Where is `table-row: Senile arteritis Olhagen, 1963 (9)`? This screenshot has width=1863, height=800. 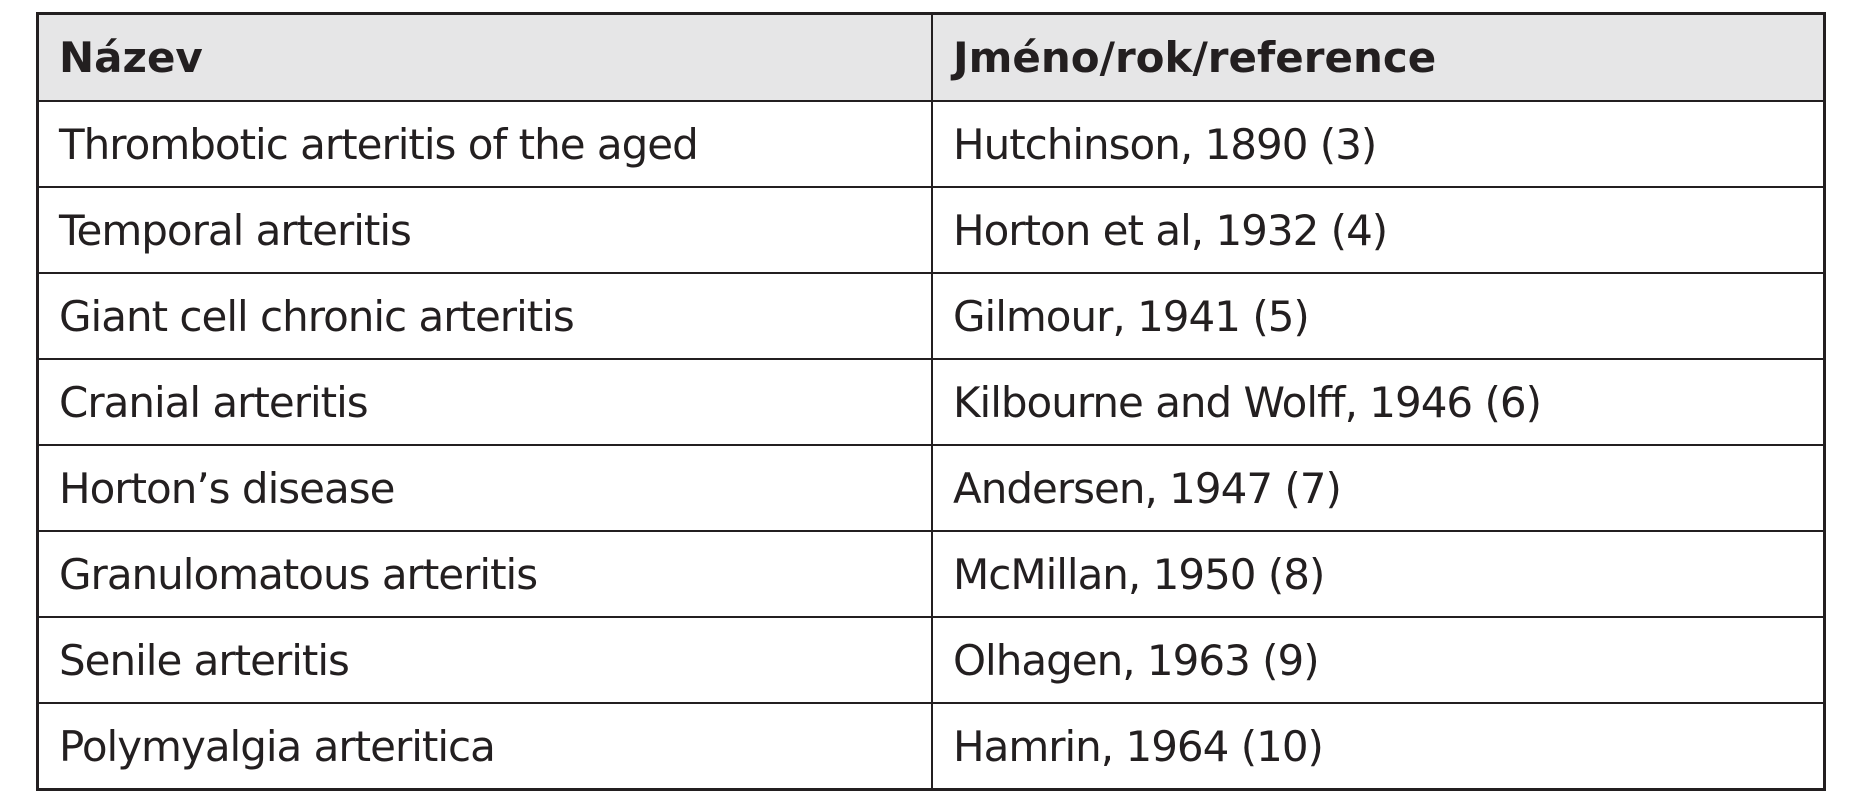
table-row: Senile arteritis Olhagen, 1963 (9) is located at coordinates (931, 660).